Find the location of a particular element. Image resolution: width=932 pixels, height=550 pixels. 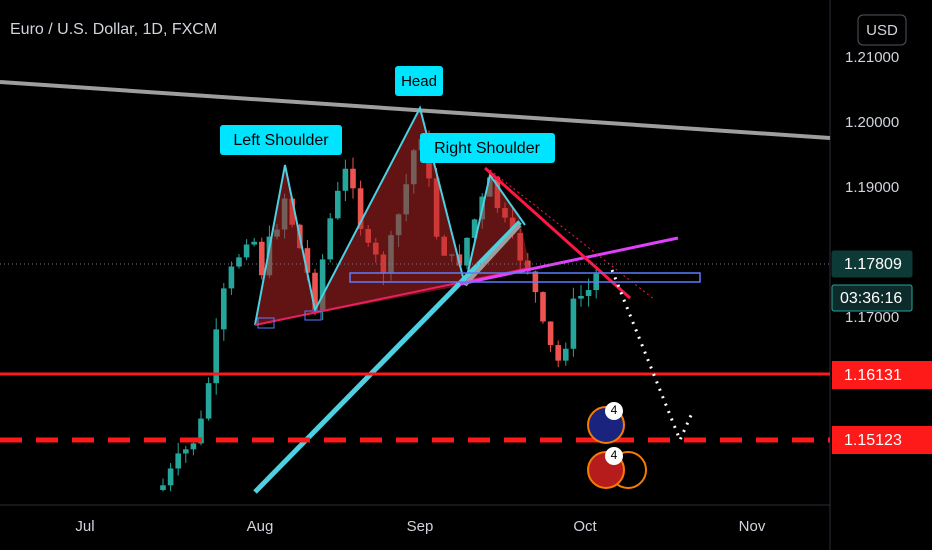

price-label: 1.19000 is located at coordinates (872, 187).